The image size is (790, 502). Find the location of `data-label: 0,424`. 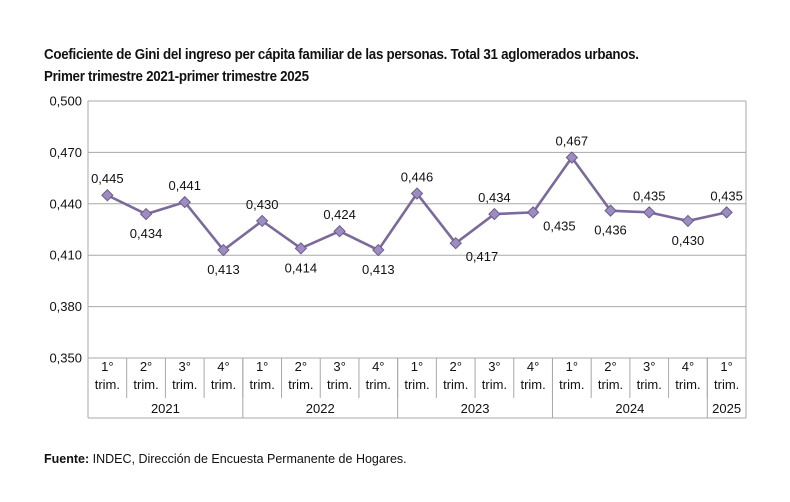

data-label: 0,424 is located at coordinates (339, 214).